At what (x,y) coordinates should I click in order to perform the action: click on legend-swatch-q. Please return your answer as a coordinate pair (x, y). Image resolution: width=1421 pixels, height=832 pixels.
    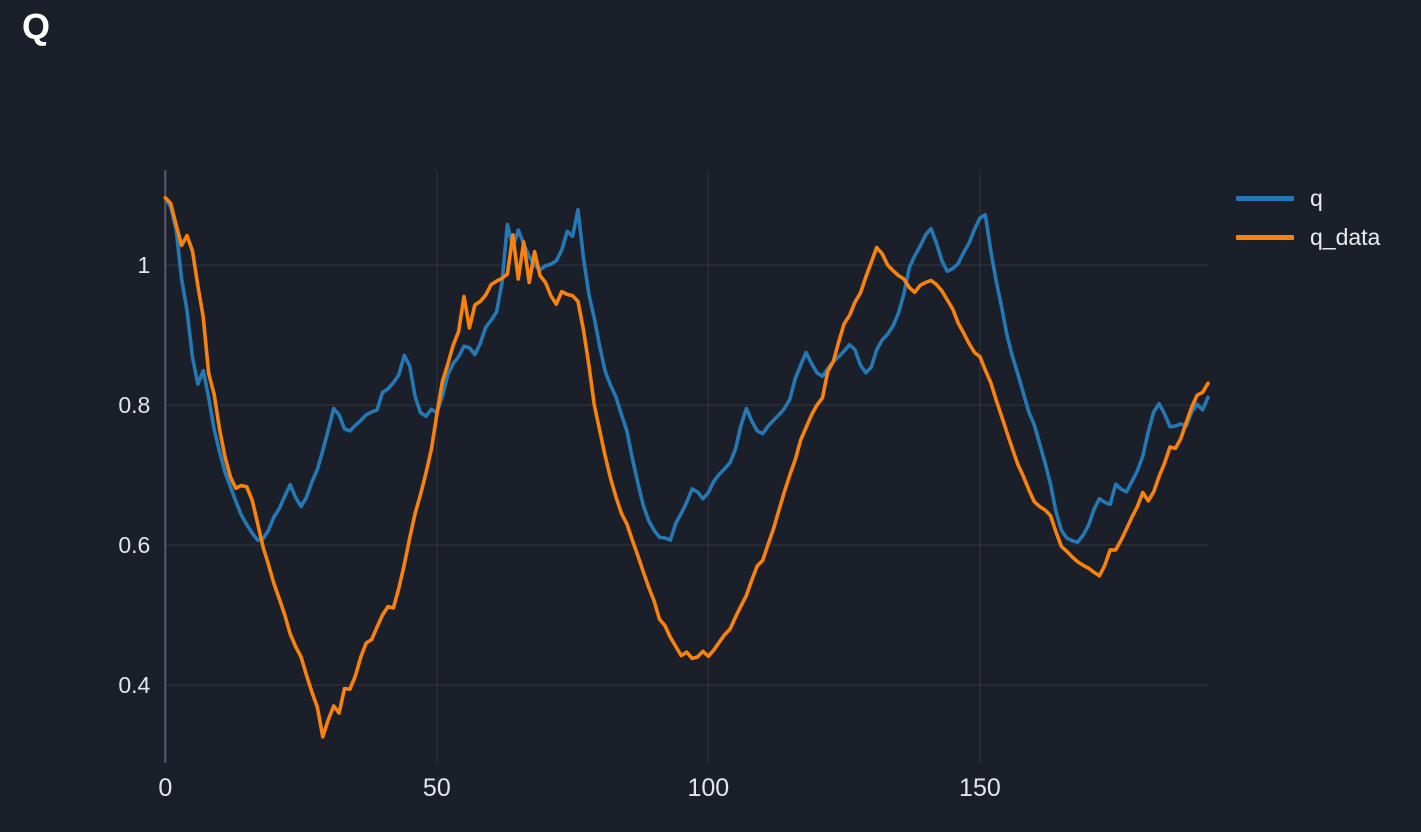
    Looking at the image, I should click on (1265, 199).